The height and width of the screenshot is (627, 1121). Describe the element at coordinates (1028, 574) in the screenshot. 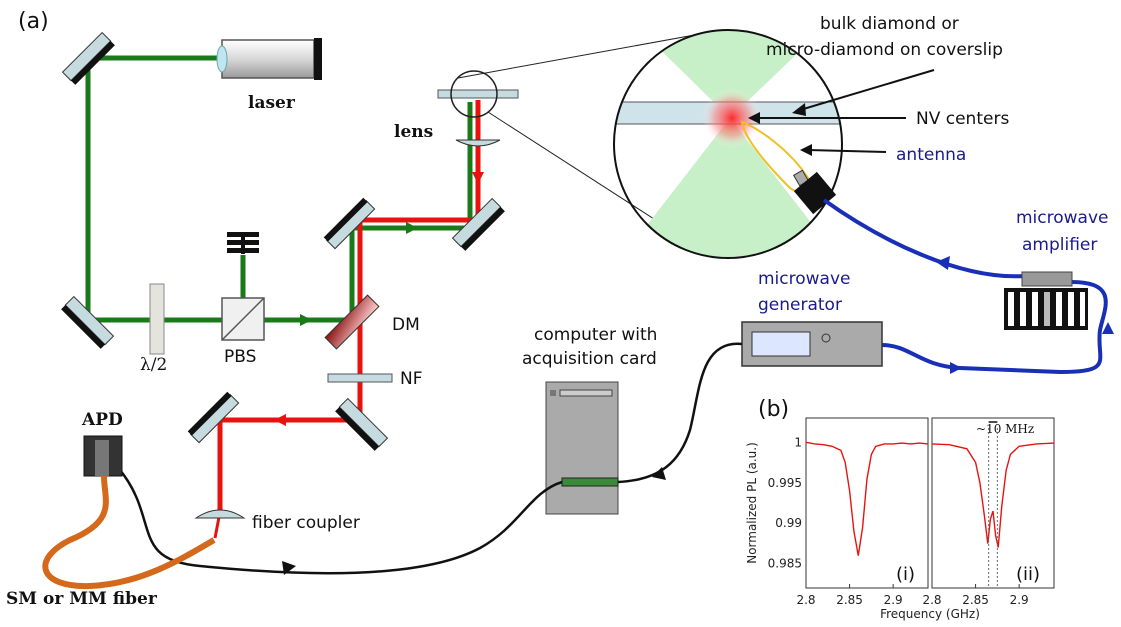

I see `chart-ii-panel-label: (ii)` at that location.